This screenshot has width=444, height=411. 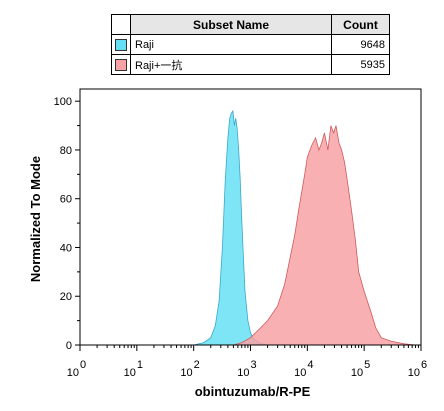 What do you see at coordinates (66, 297) in the screenshot?
I see `y-tick-label: 20` at bounding box center [66, 297].